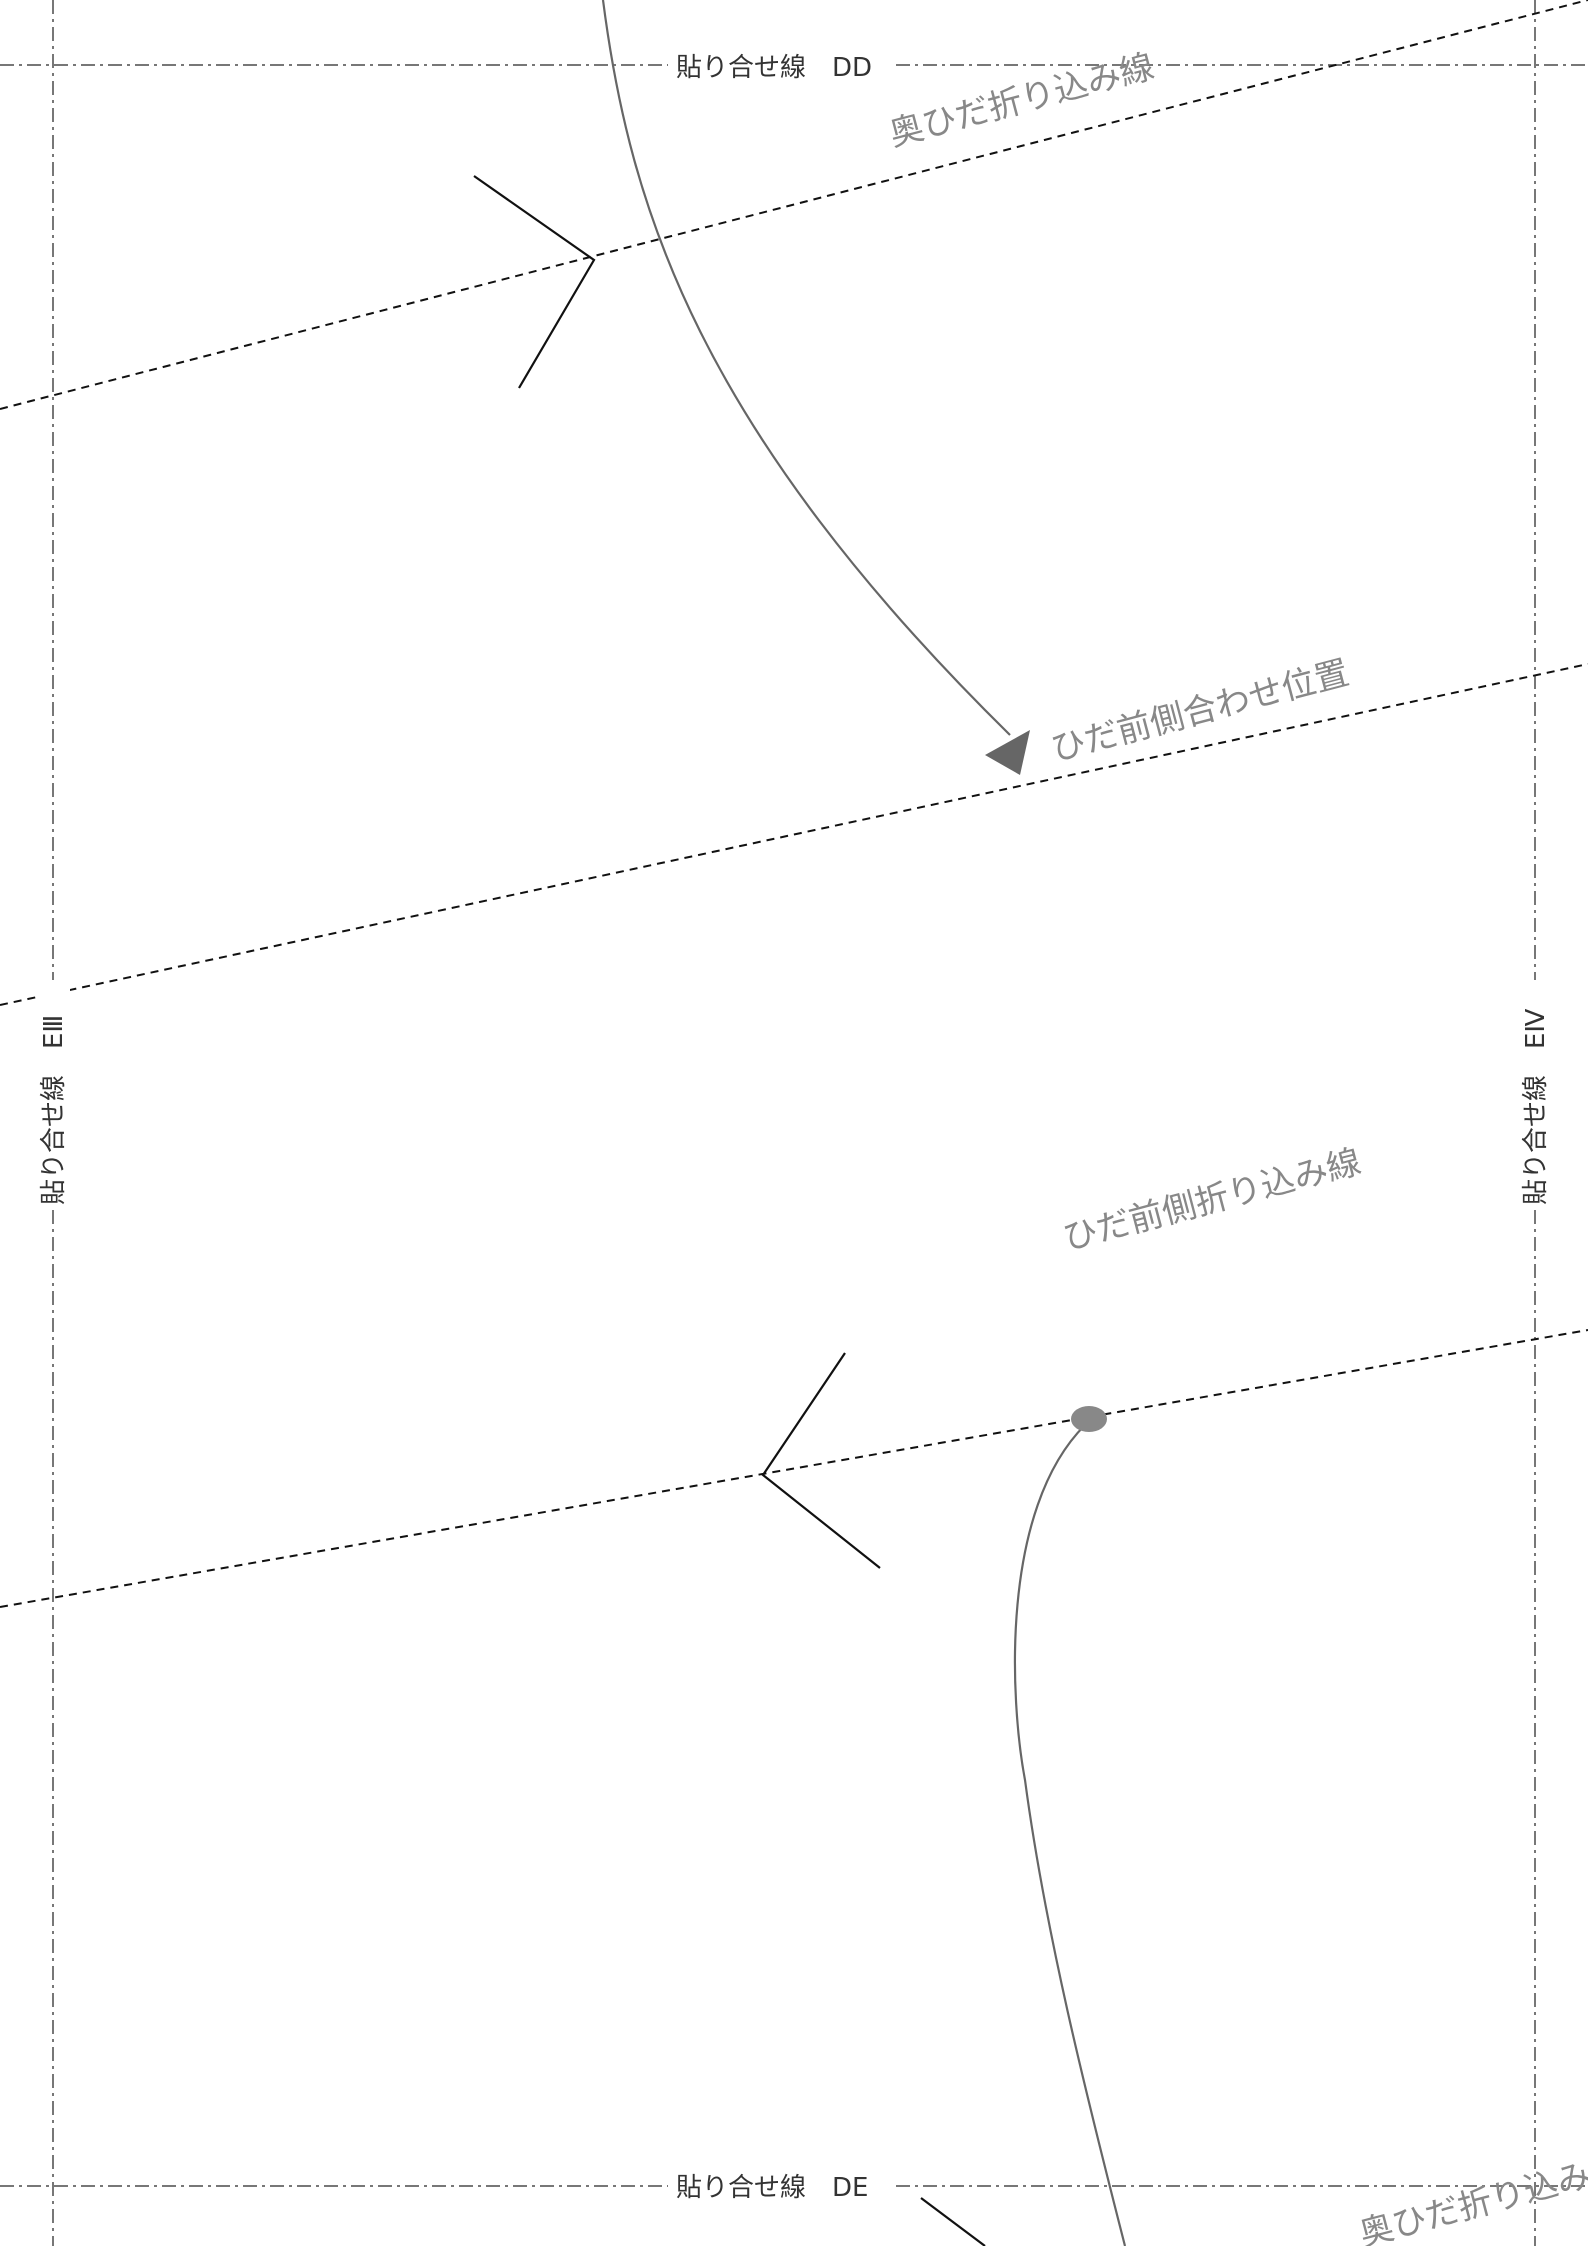 The width and height of the screenshot is (1588, 2246). I want to click on chevron-middle, so click(821, 1460).